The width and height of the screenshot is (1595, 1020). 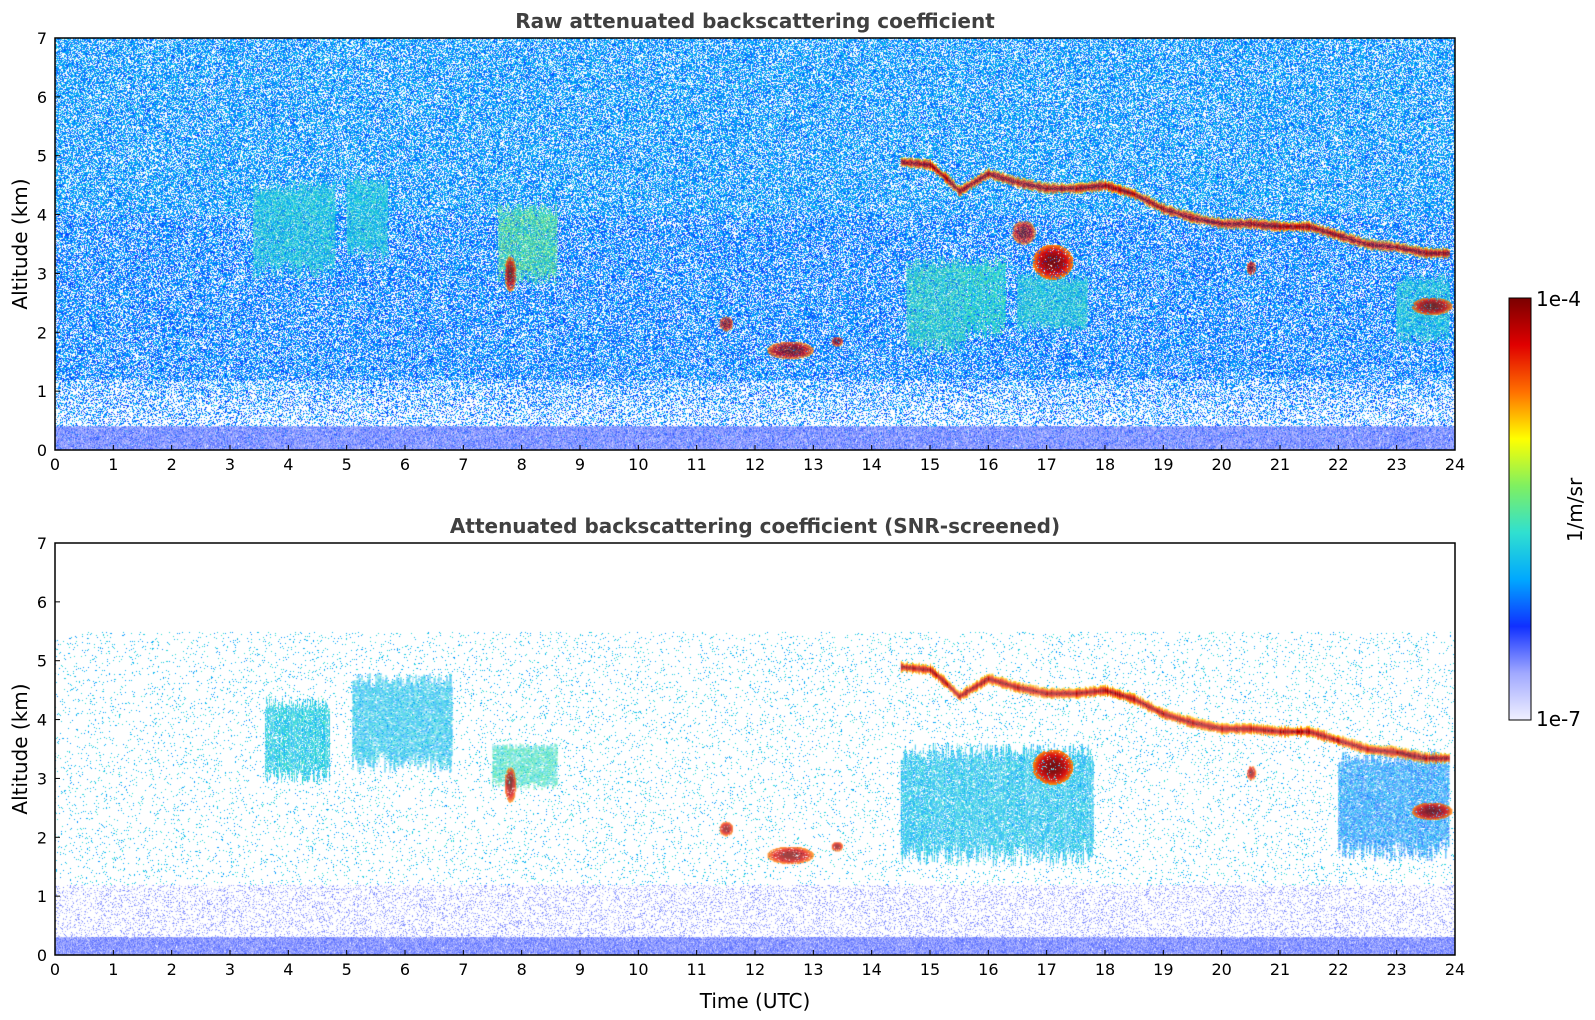 What do you see at coordinates (1558, 719) in the screenshot?
I see `colorbar-min-label: 1e-7` at bounding box center [1558, 719].